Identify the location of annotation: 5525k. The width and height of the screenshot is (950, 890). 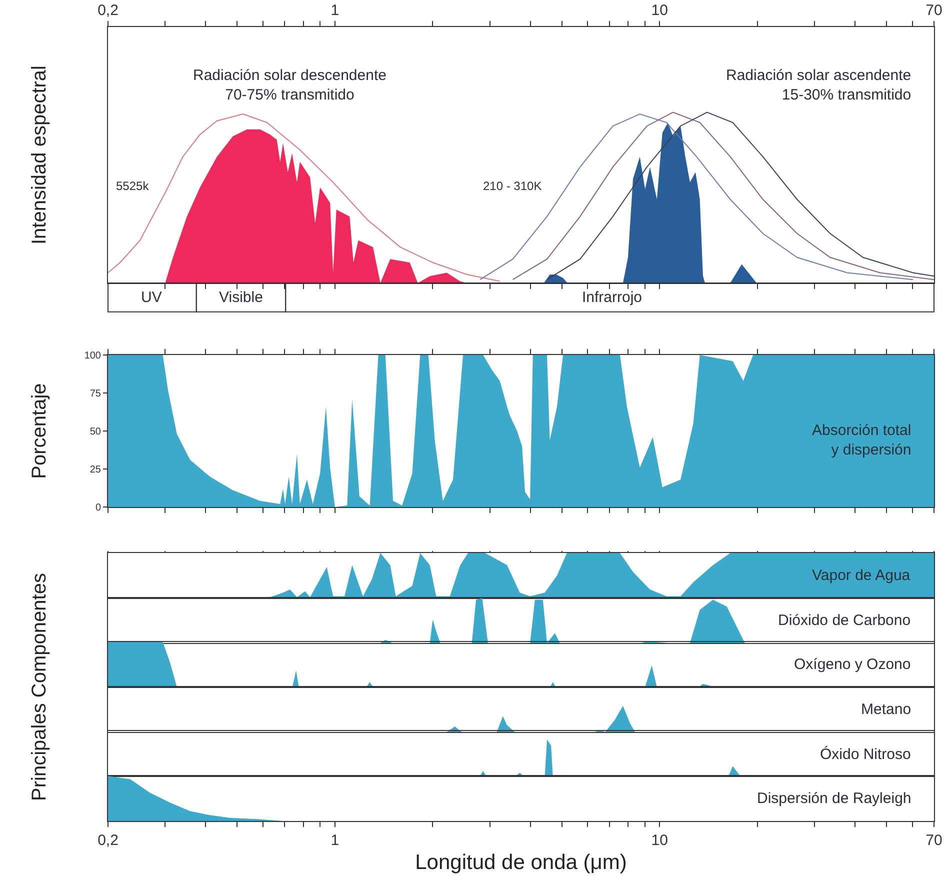
(133, 186).